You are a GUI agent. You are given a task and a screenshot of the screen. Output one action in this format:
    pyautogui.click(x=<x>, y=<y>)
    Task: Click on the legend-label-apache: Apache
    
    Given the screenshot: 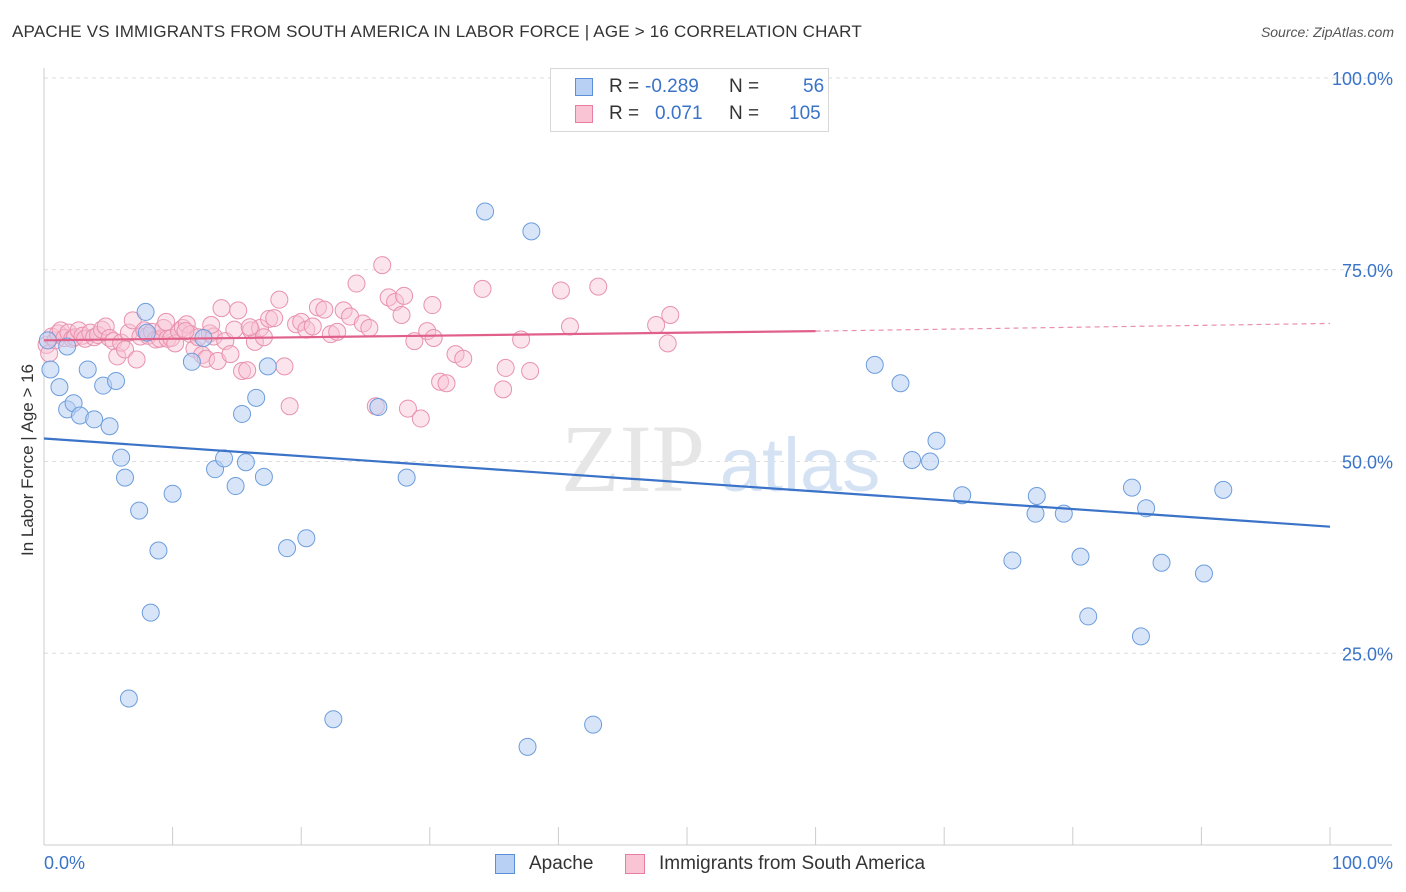 What is the action you would take?
    pyautogui.click(x=561, y=863)
    